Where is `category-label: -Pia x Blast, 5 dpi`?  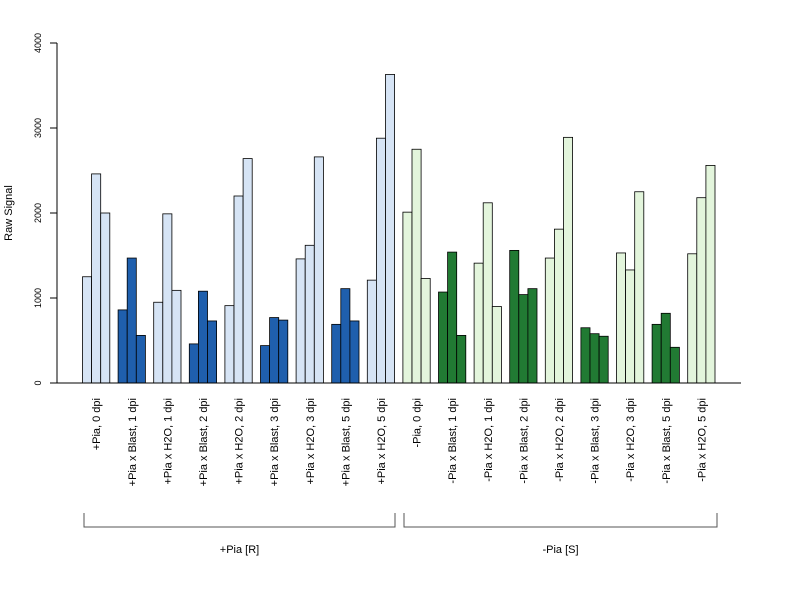
category-label: -Pia x Blast, 5 dpi is located at coordinates (667, 441).